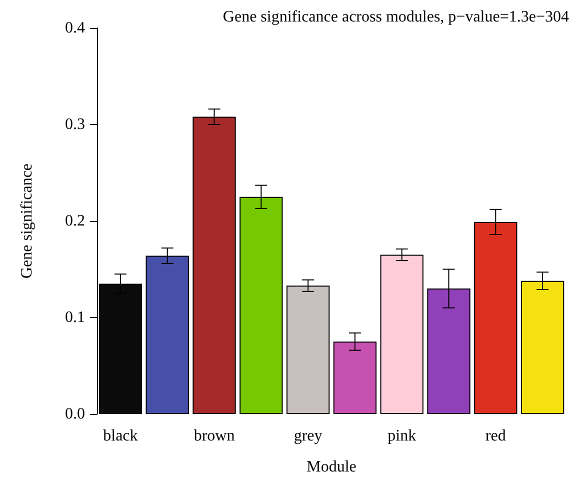  Describe the element at coordinates (75, 28) in the screenshot. I see `y-tick-label: 0.4` at that location.